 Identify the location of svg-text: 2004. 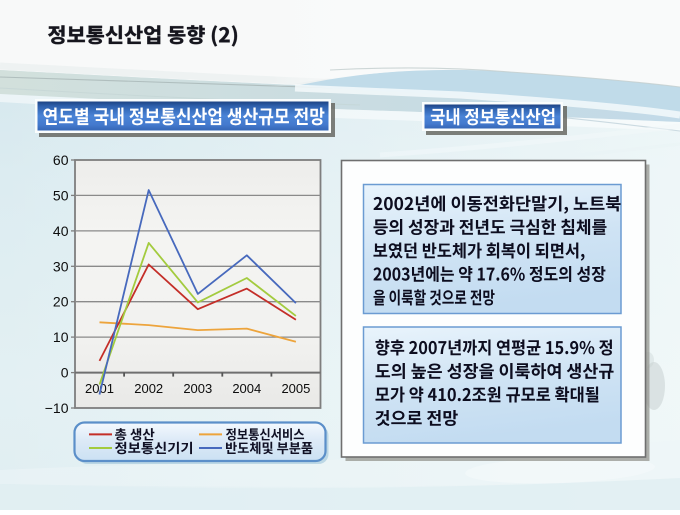
(246, 388).